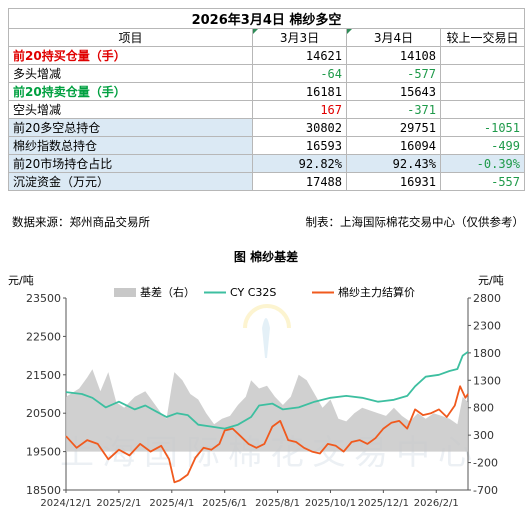 The height and width of the screenshot is (527, 532). Describe the element at coordinates (393, 55) in the screenshot. I see `row-value-d2: 14108` at that location.